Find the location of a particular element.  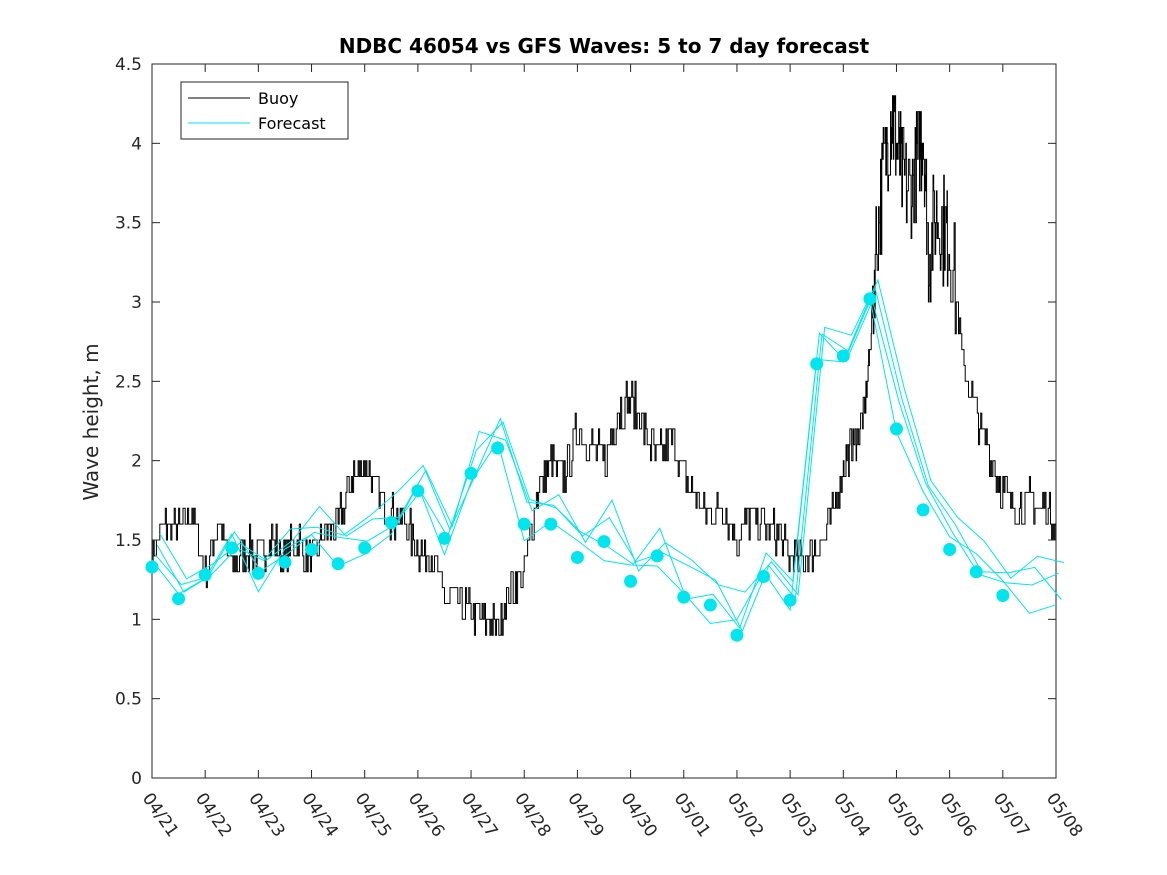

y-tick-label: 2 is located at coordinates (136, 462).